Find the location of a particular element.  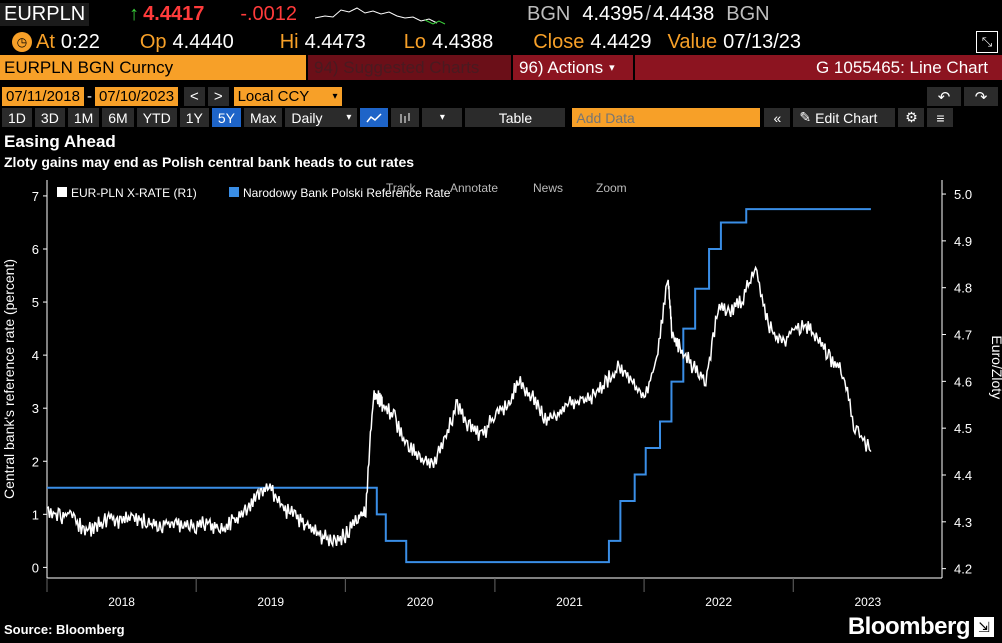

overlay-tool-track: Track is located at coordinates (401, 188).